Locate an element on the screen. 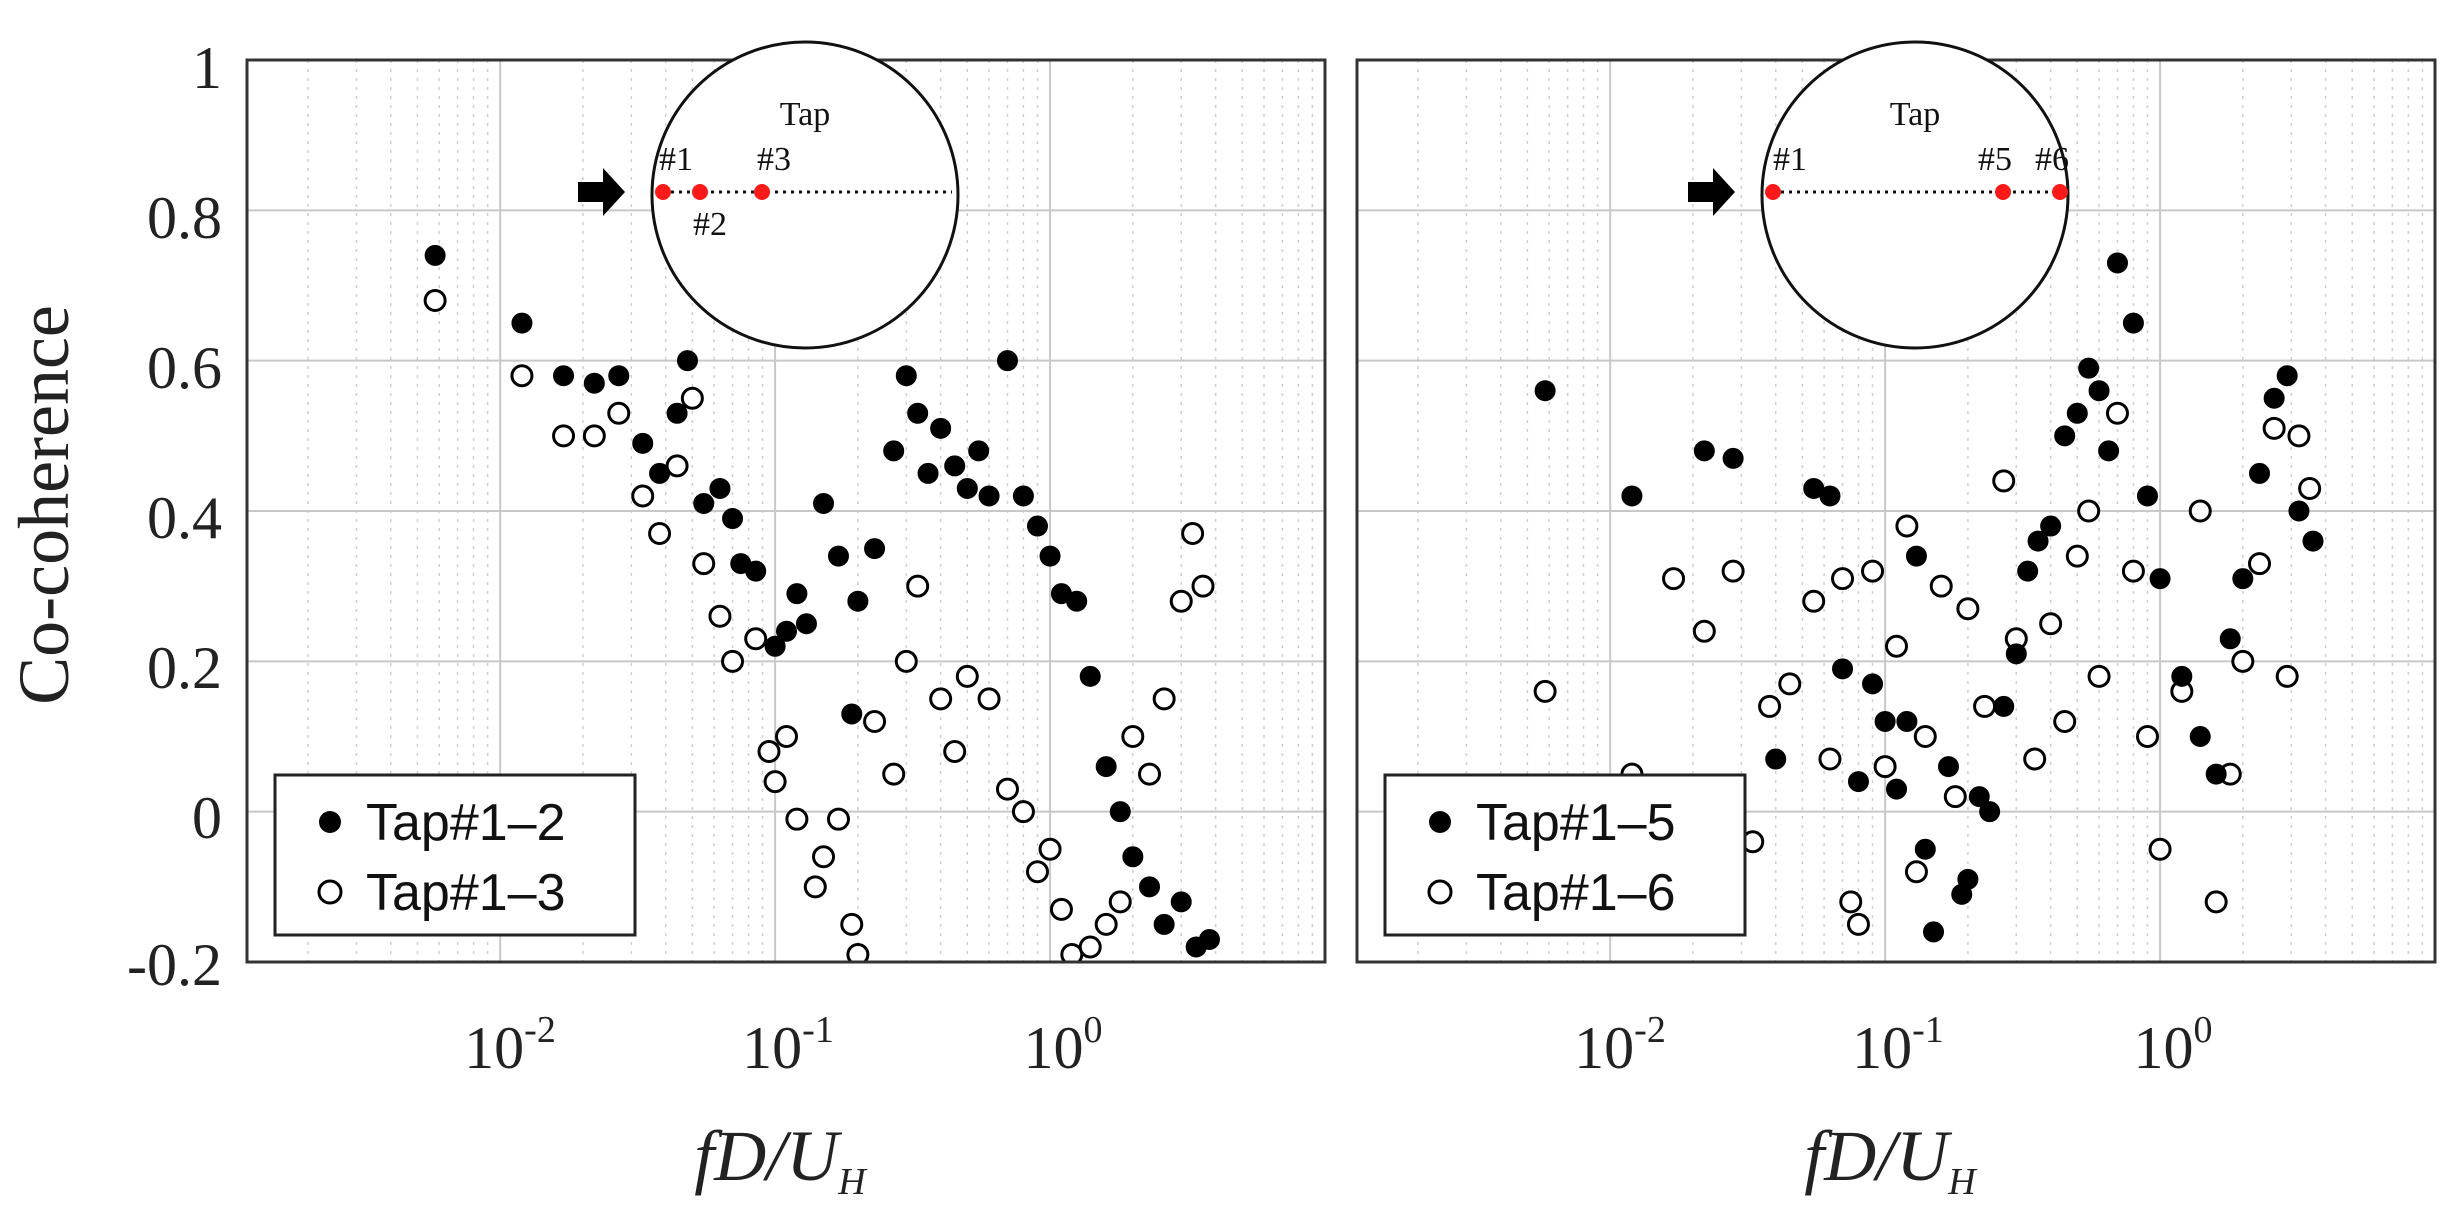 This screenshot has height=1215, width=2459. legend-label: Tap#1–3 is located at coordinates (466, 893).